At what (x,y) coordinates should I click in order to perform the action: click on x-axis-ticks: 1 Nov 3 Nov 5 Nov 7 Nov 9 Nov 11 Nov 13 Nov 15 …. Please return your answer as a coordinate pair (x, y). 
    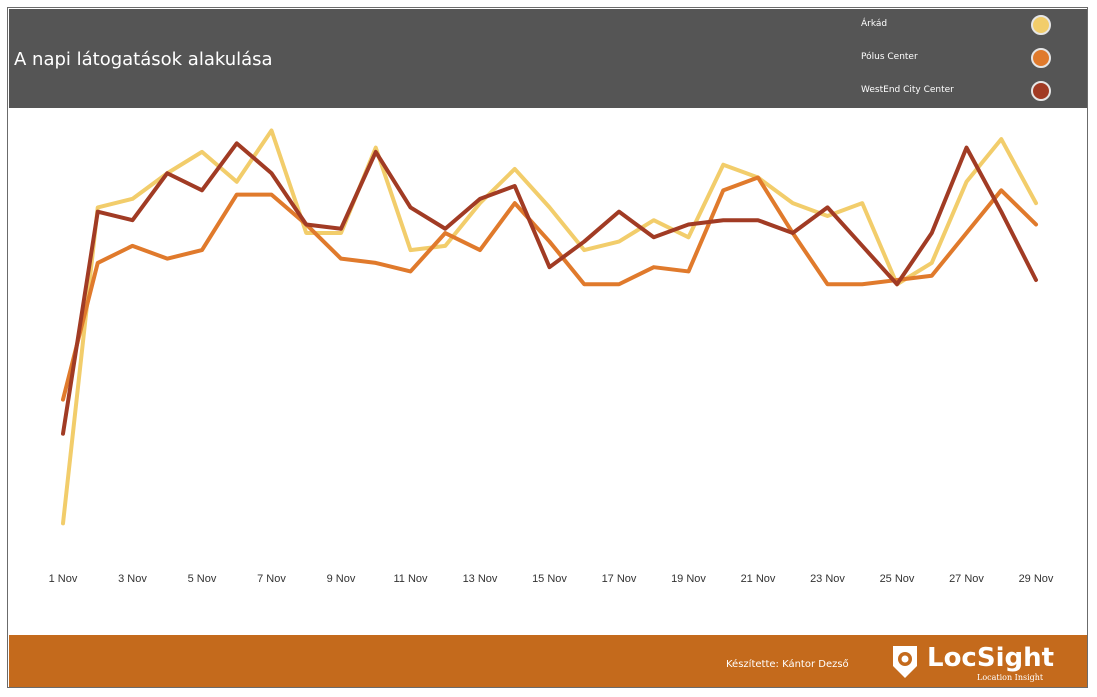
    Looking at the image, I should click on (551, 579).